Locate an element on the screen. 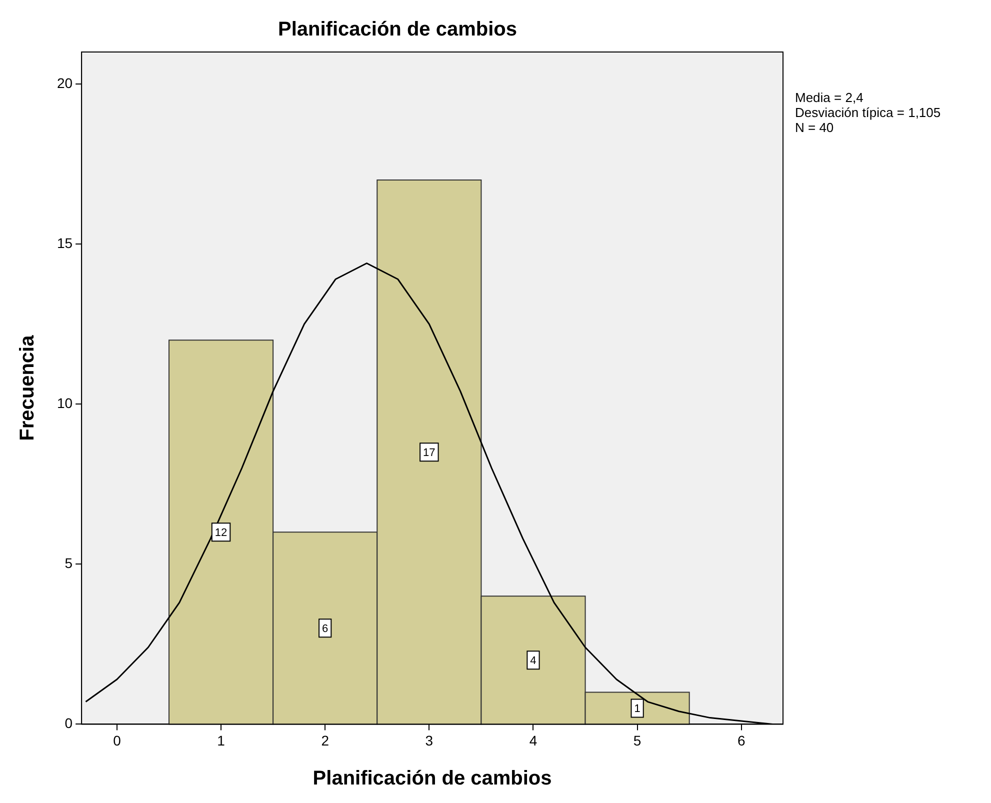 The height and width of the screenshot is (803, 991). data-label: 1 is located at coordinates (637, 709).